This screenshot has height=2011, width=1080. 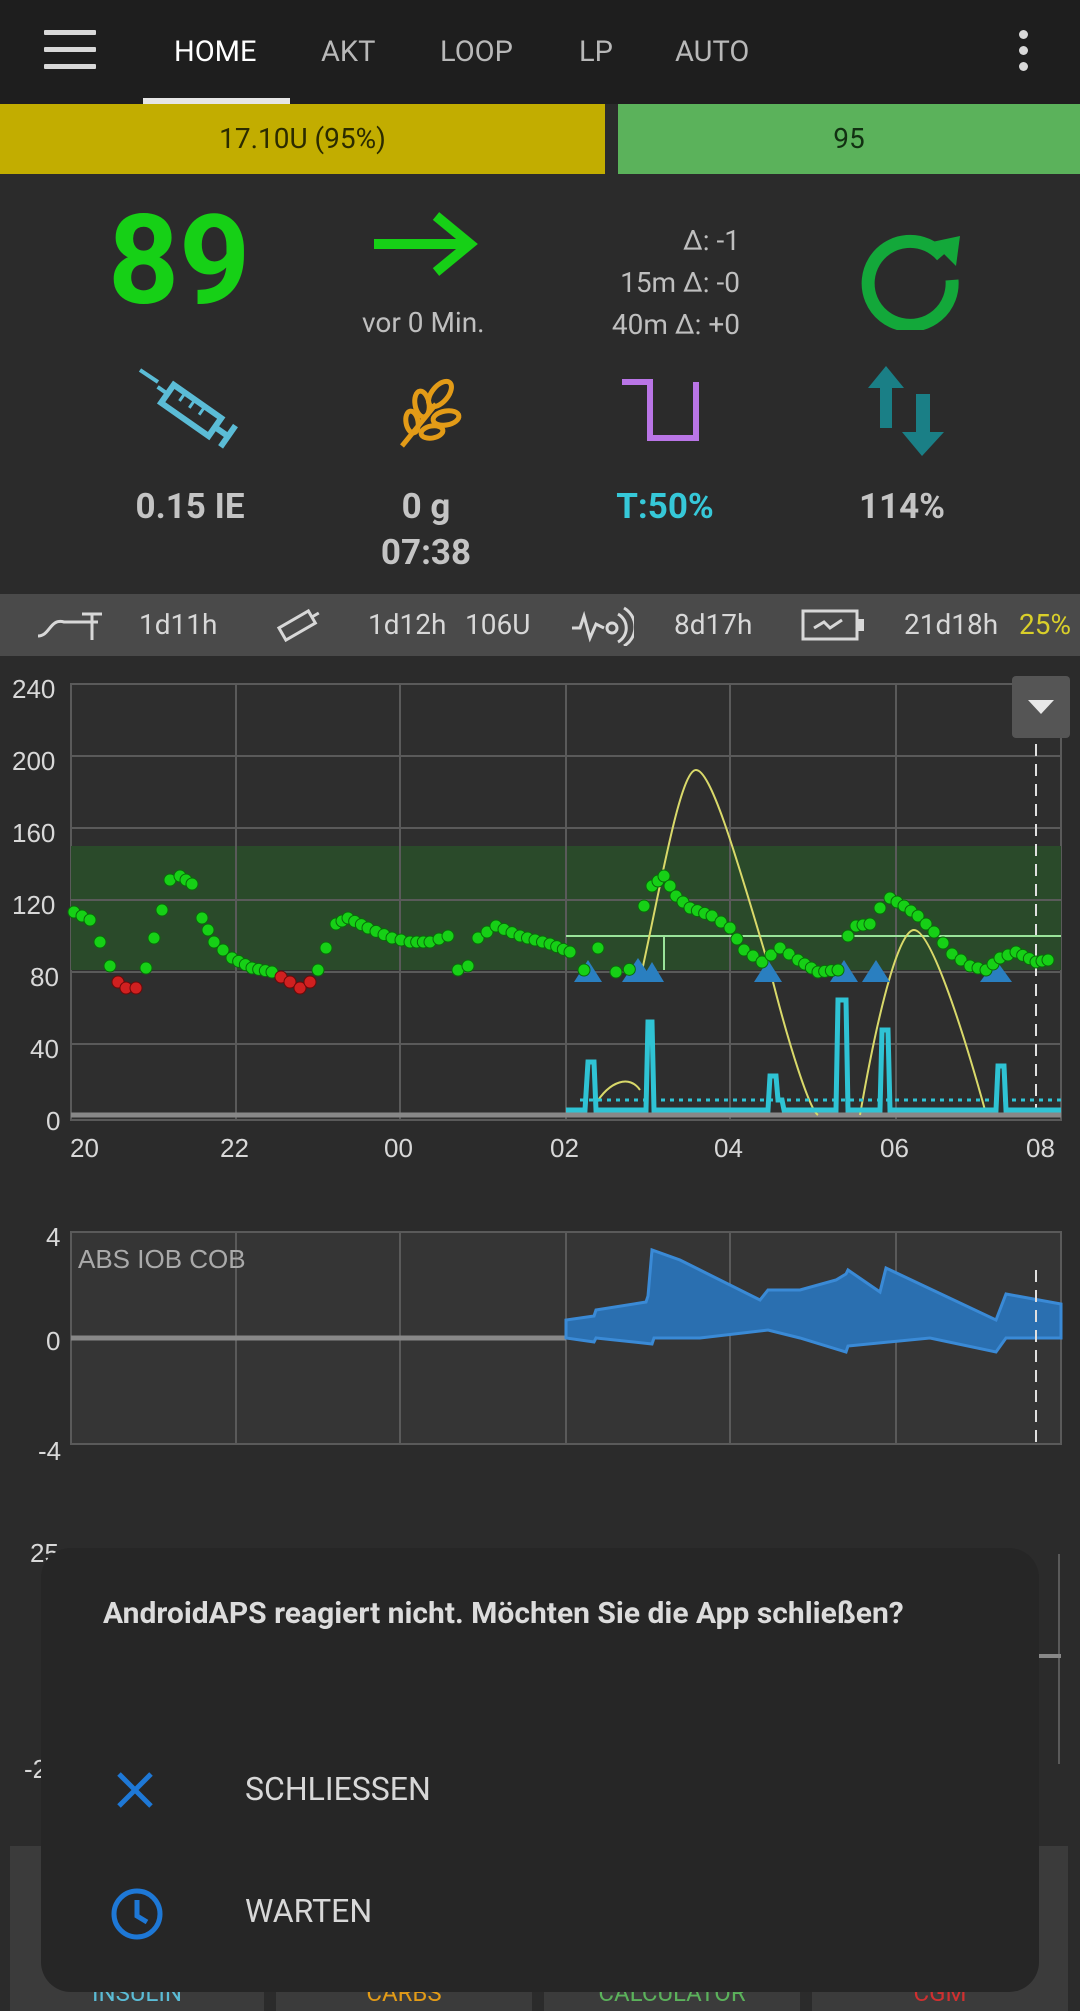 What do you see at coordinates (44, 1049) in the screenshot?
I see `y-tick: 40` at bounding box center [44, 1049].